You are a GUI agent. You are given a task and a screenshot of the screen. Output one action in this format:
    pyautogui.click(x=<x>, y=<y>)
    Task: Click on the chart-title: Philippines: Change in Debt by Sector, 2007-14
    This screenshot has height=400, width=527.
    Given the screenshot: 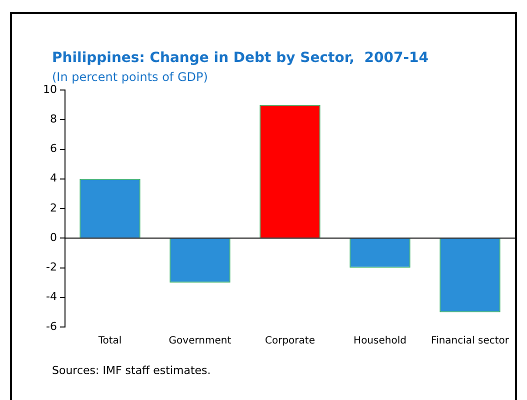 What is the action you would take?
    pyautogui.click(x=240, y=58)
    